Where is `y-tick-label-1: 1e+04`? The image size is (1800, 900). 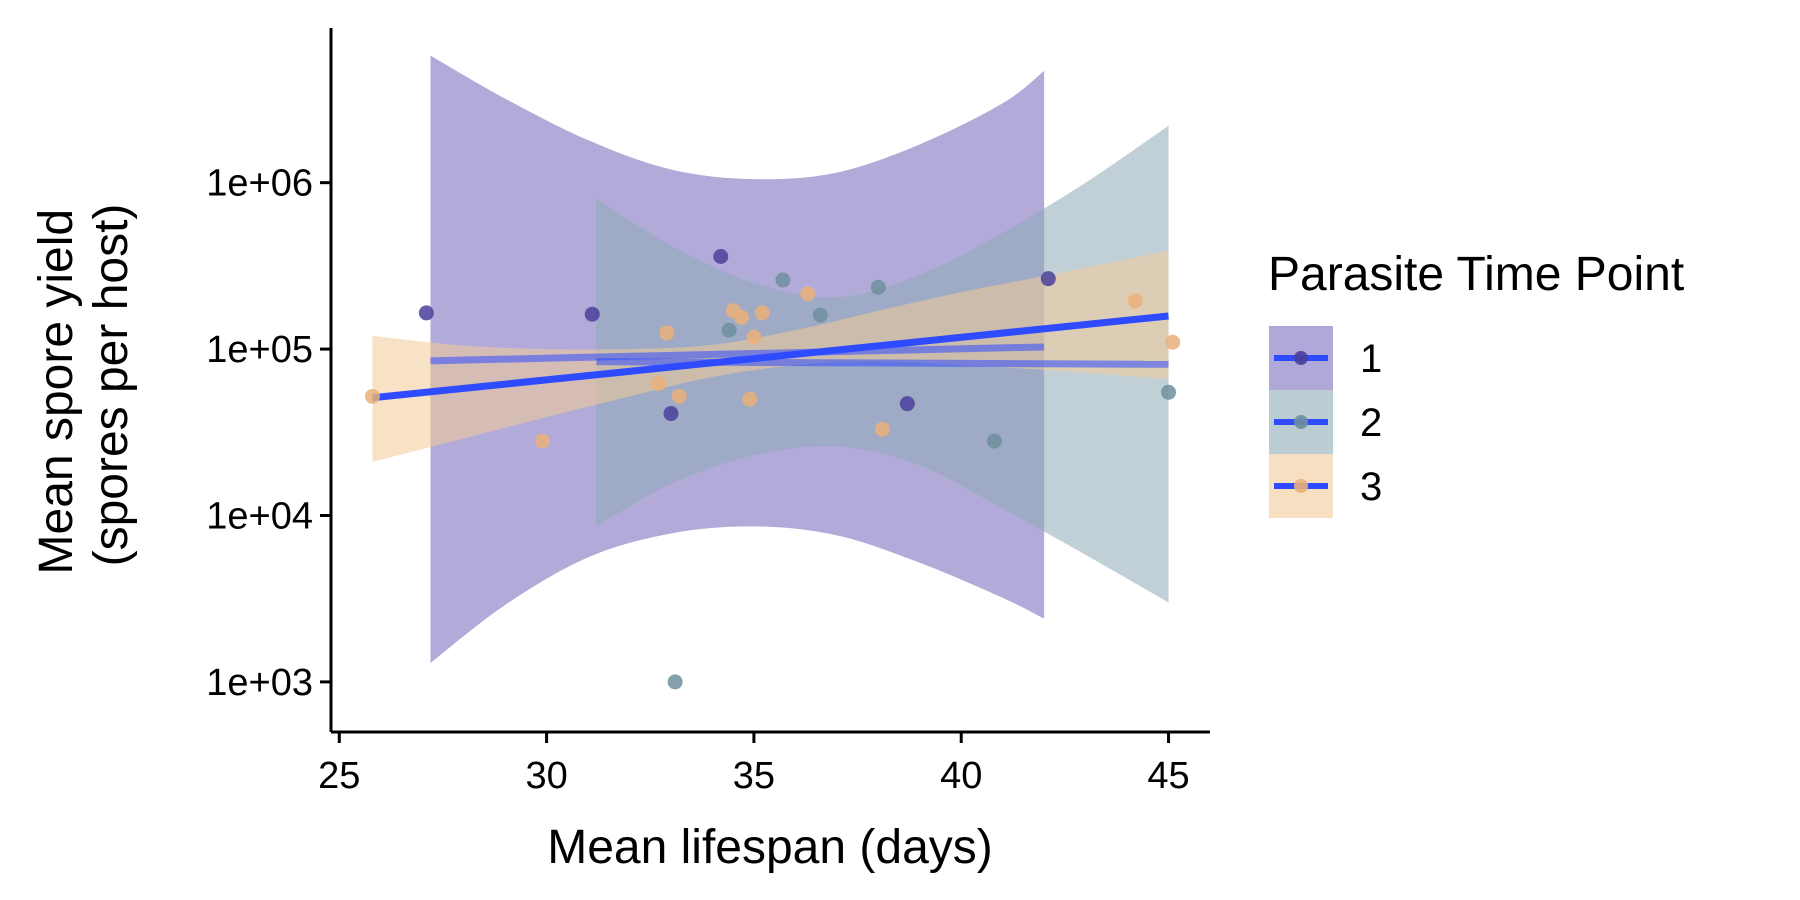 y-tick-label-1: 1e+04 is located at coordinates (259, 516).